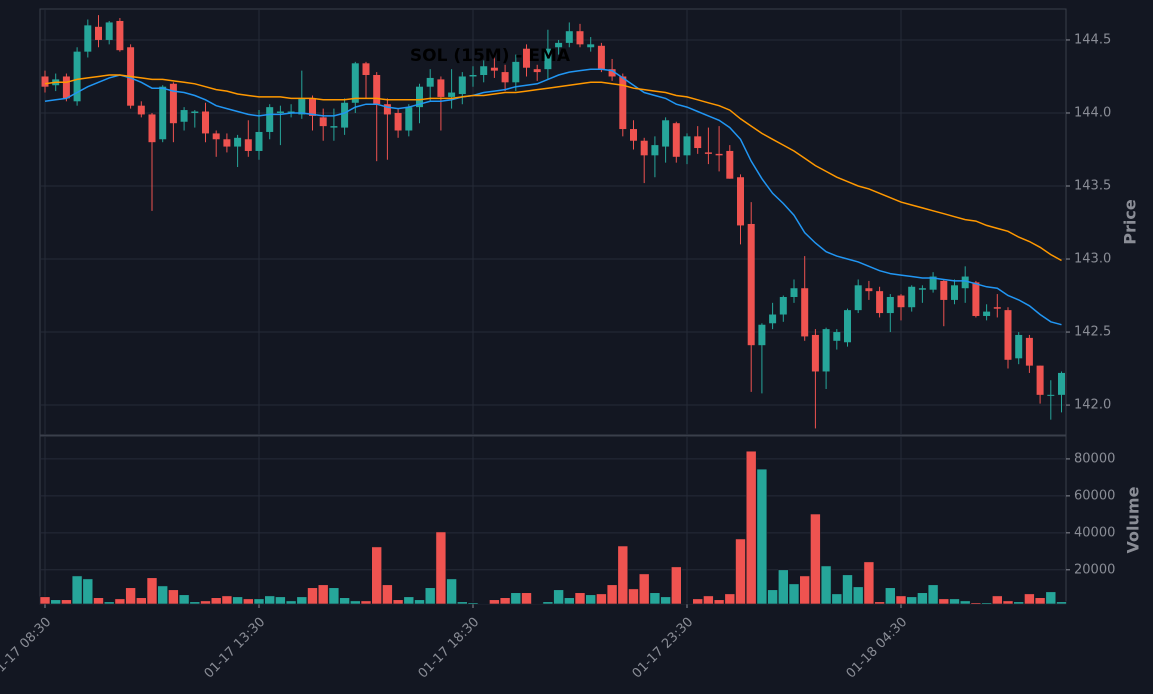 Image resolution: width=1153 pixels, height=694 pixels. Describe the element at coordinates (1130, 222) in the screenshot. I see `y-axis-label: Price` at that location.